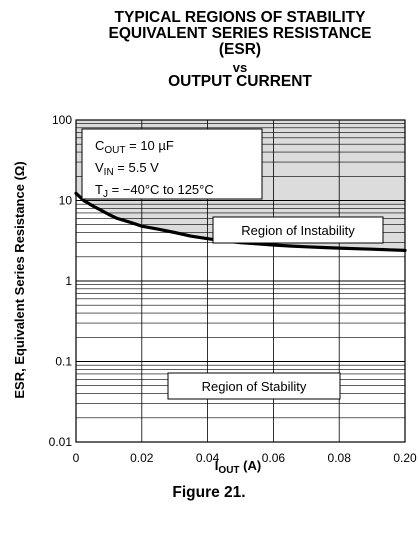 The image size is (418, 540). I want to click on title-line-4: vs, so click(240, 67).